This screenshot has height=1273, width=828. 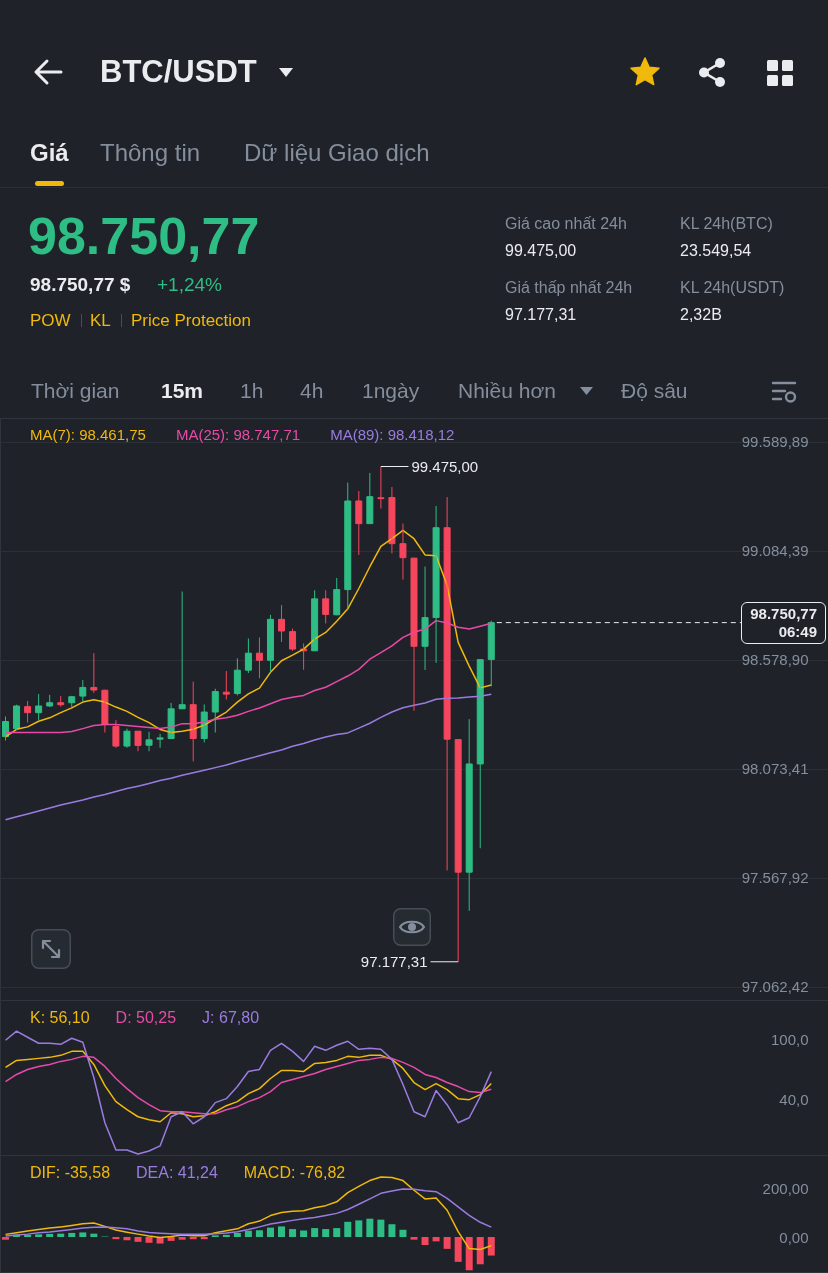 I want to click on y-tick-label: 98.578,90, so click(x=775, y=660).